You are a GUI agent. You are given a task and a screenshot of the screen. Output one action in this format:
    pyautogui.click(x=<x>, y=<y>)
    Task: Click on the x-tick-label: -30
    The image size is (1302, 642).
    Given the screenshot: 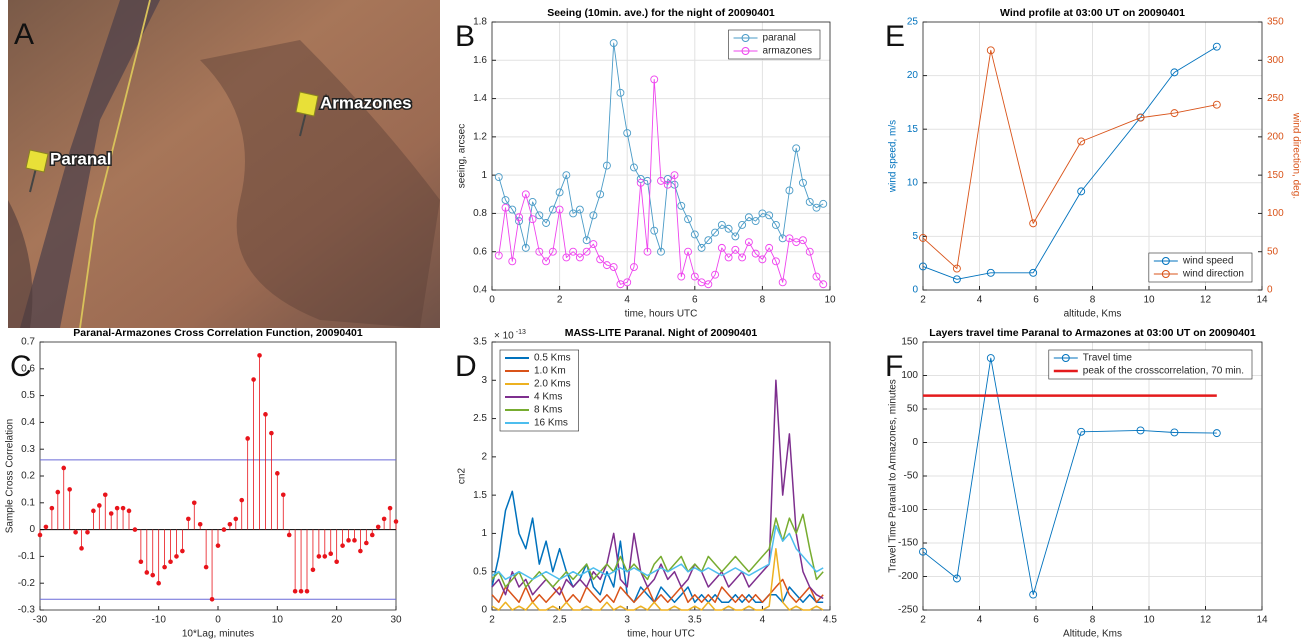 What is the action you would take?
    pyautogui.click(x=40, y=620)
    